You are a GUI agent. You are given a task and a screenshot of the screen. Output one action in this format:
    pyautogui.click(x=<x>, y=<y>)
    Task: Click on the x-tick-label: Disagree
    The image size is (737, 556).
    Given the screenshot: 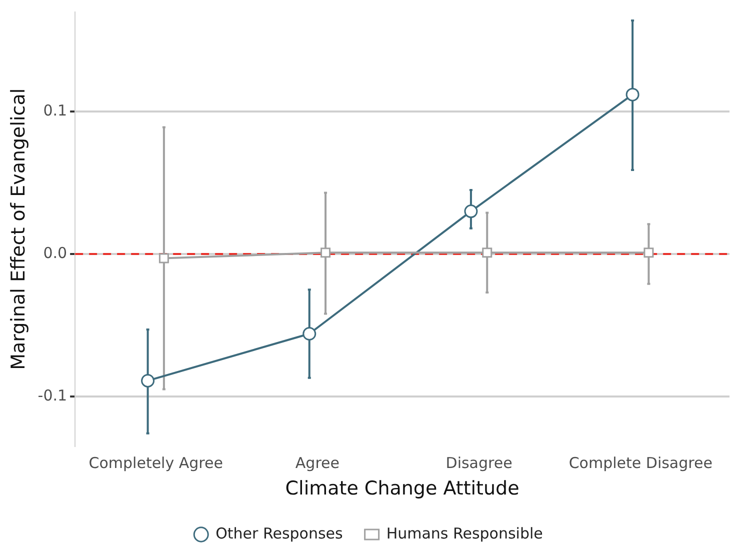 What is the action you would take?
    pyautogui.click(x=479, y=463)
    